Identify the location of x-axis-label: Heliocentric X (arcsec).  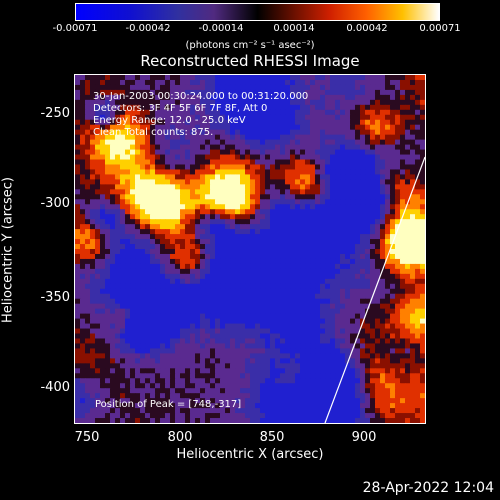
(250, 454).